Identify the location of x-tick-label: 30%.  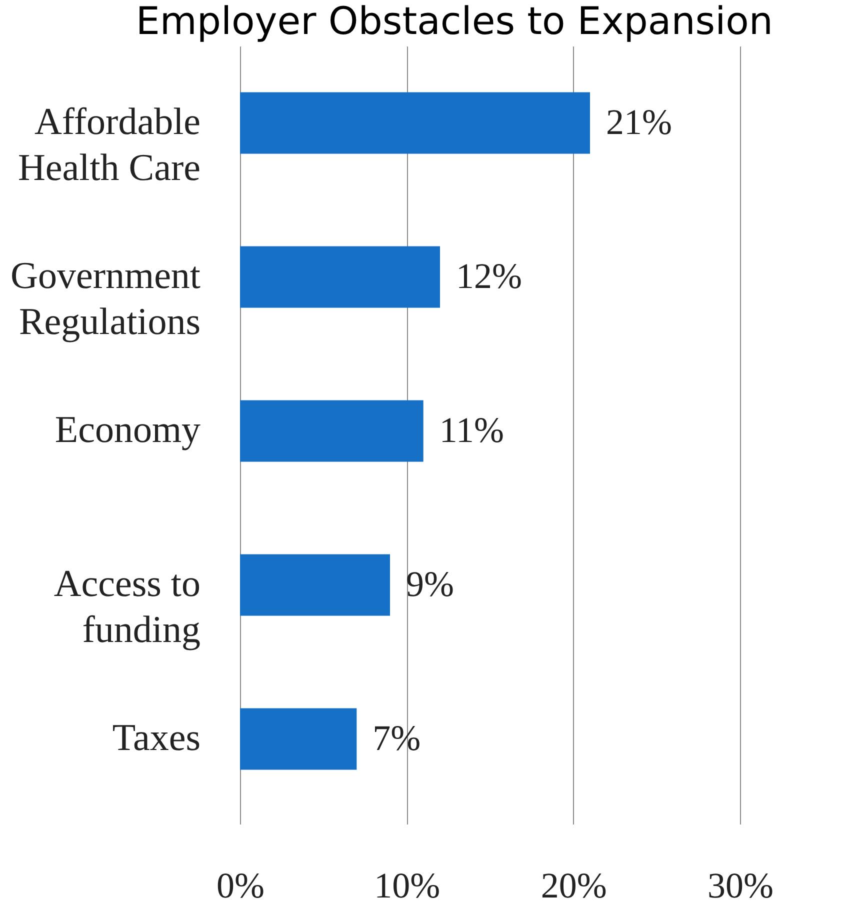
(741, 886).